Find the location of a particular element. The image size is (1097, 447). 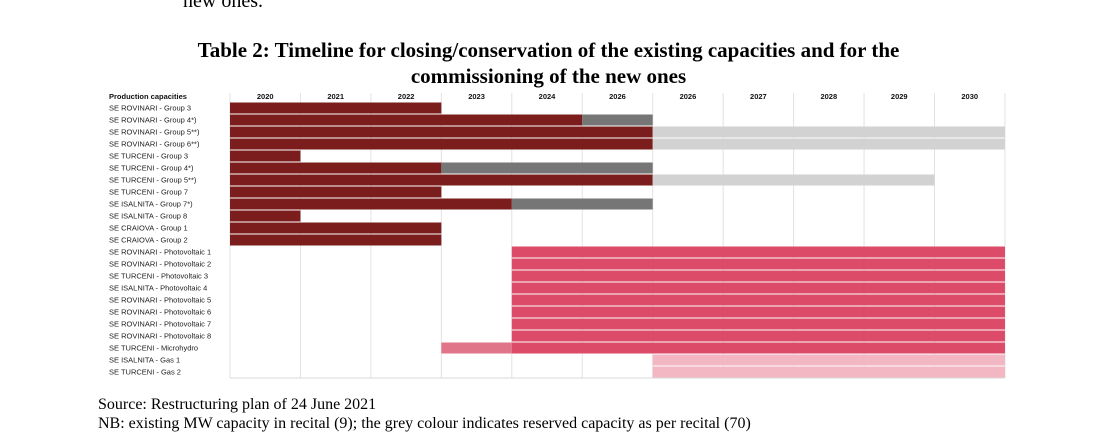

row-label: SE TURCENI - Group 4*) is located at coordinates (151, 168).